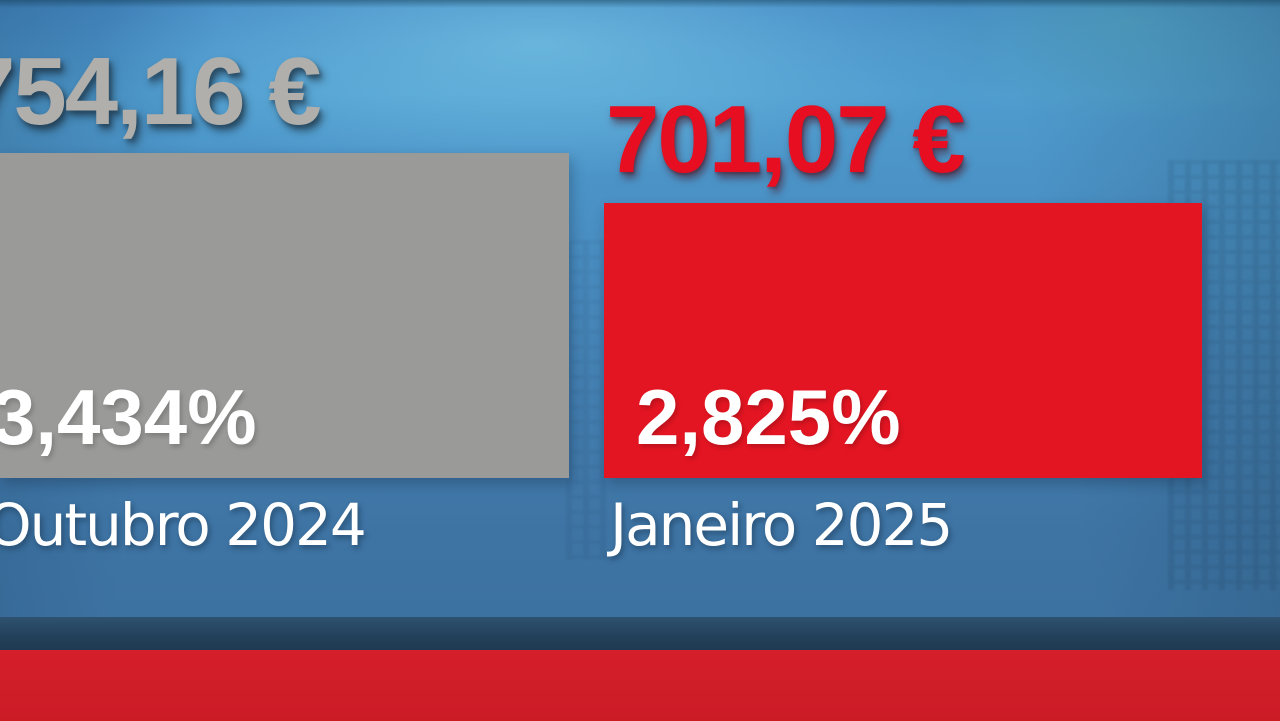 Image resolution: width=1280 pixels, height=721 pixels. Describe the element at coordinates (640, 633) in the screenshot. I see `navy-divider-strip` at that location.